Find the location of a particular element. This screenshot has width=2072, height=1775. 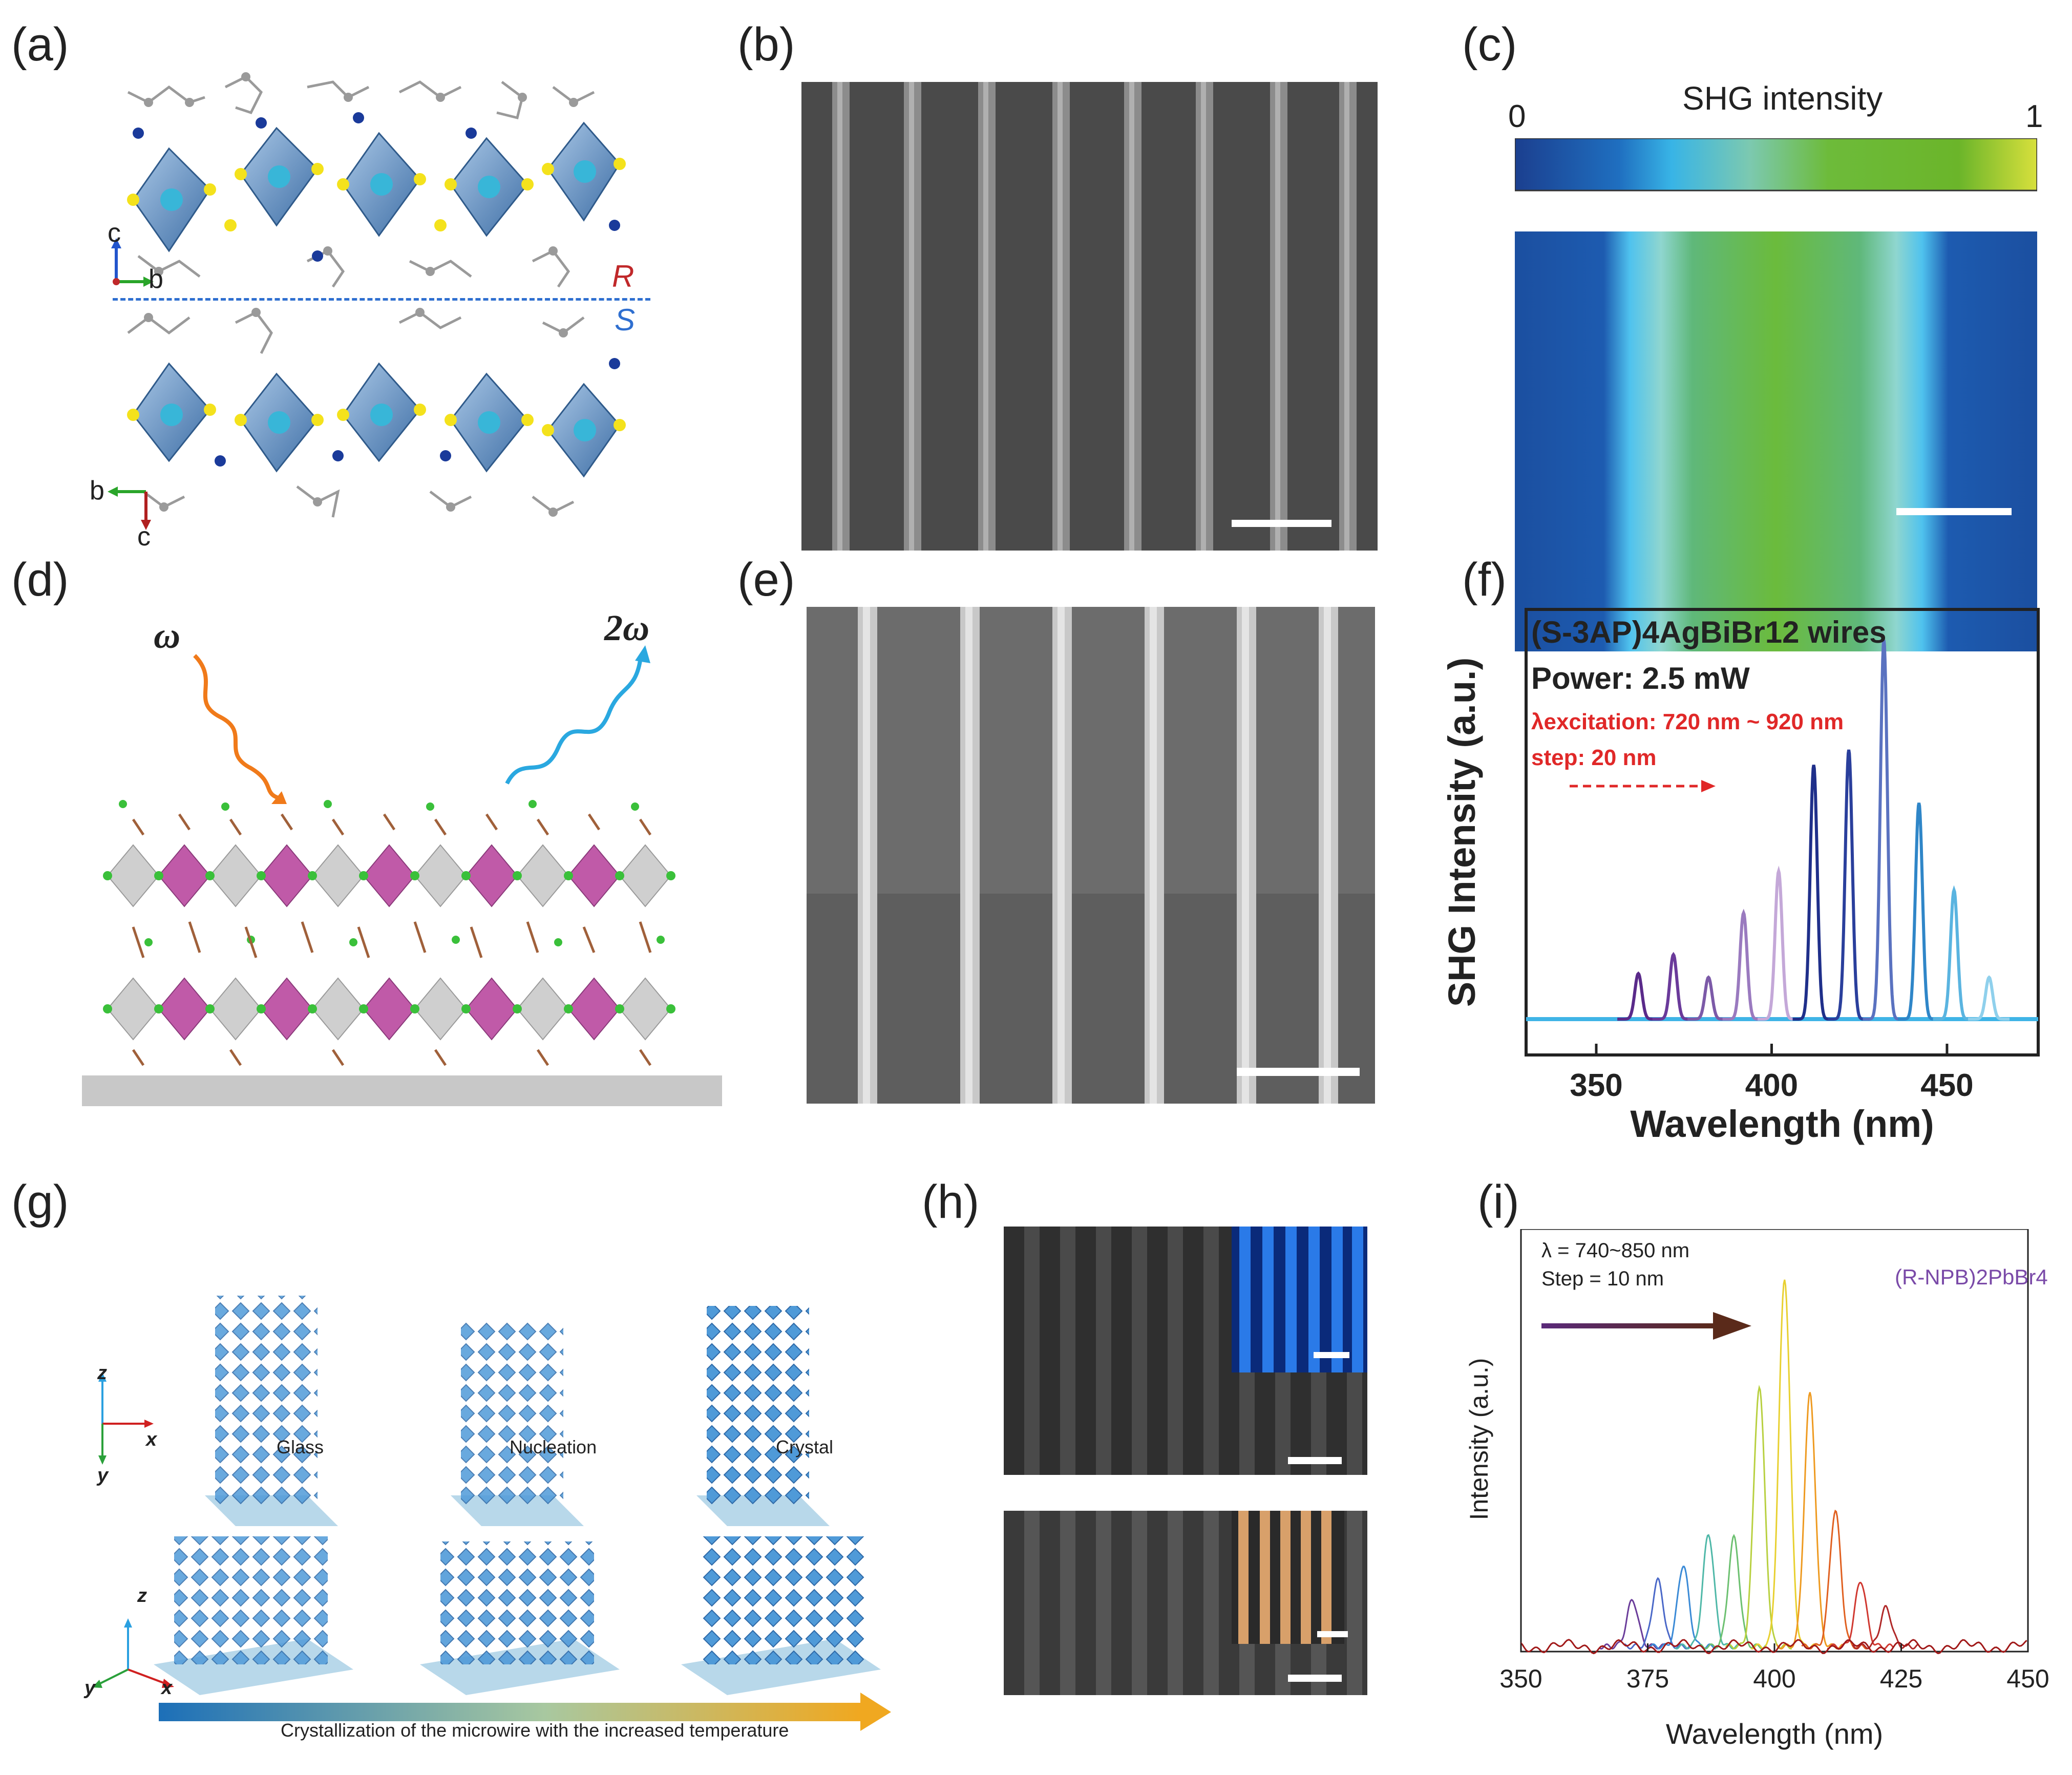

scale-bar-c is located at coordinates (1954, 511).